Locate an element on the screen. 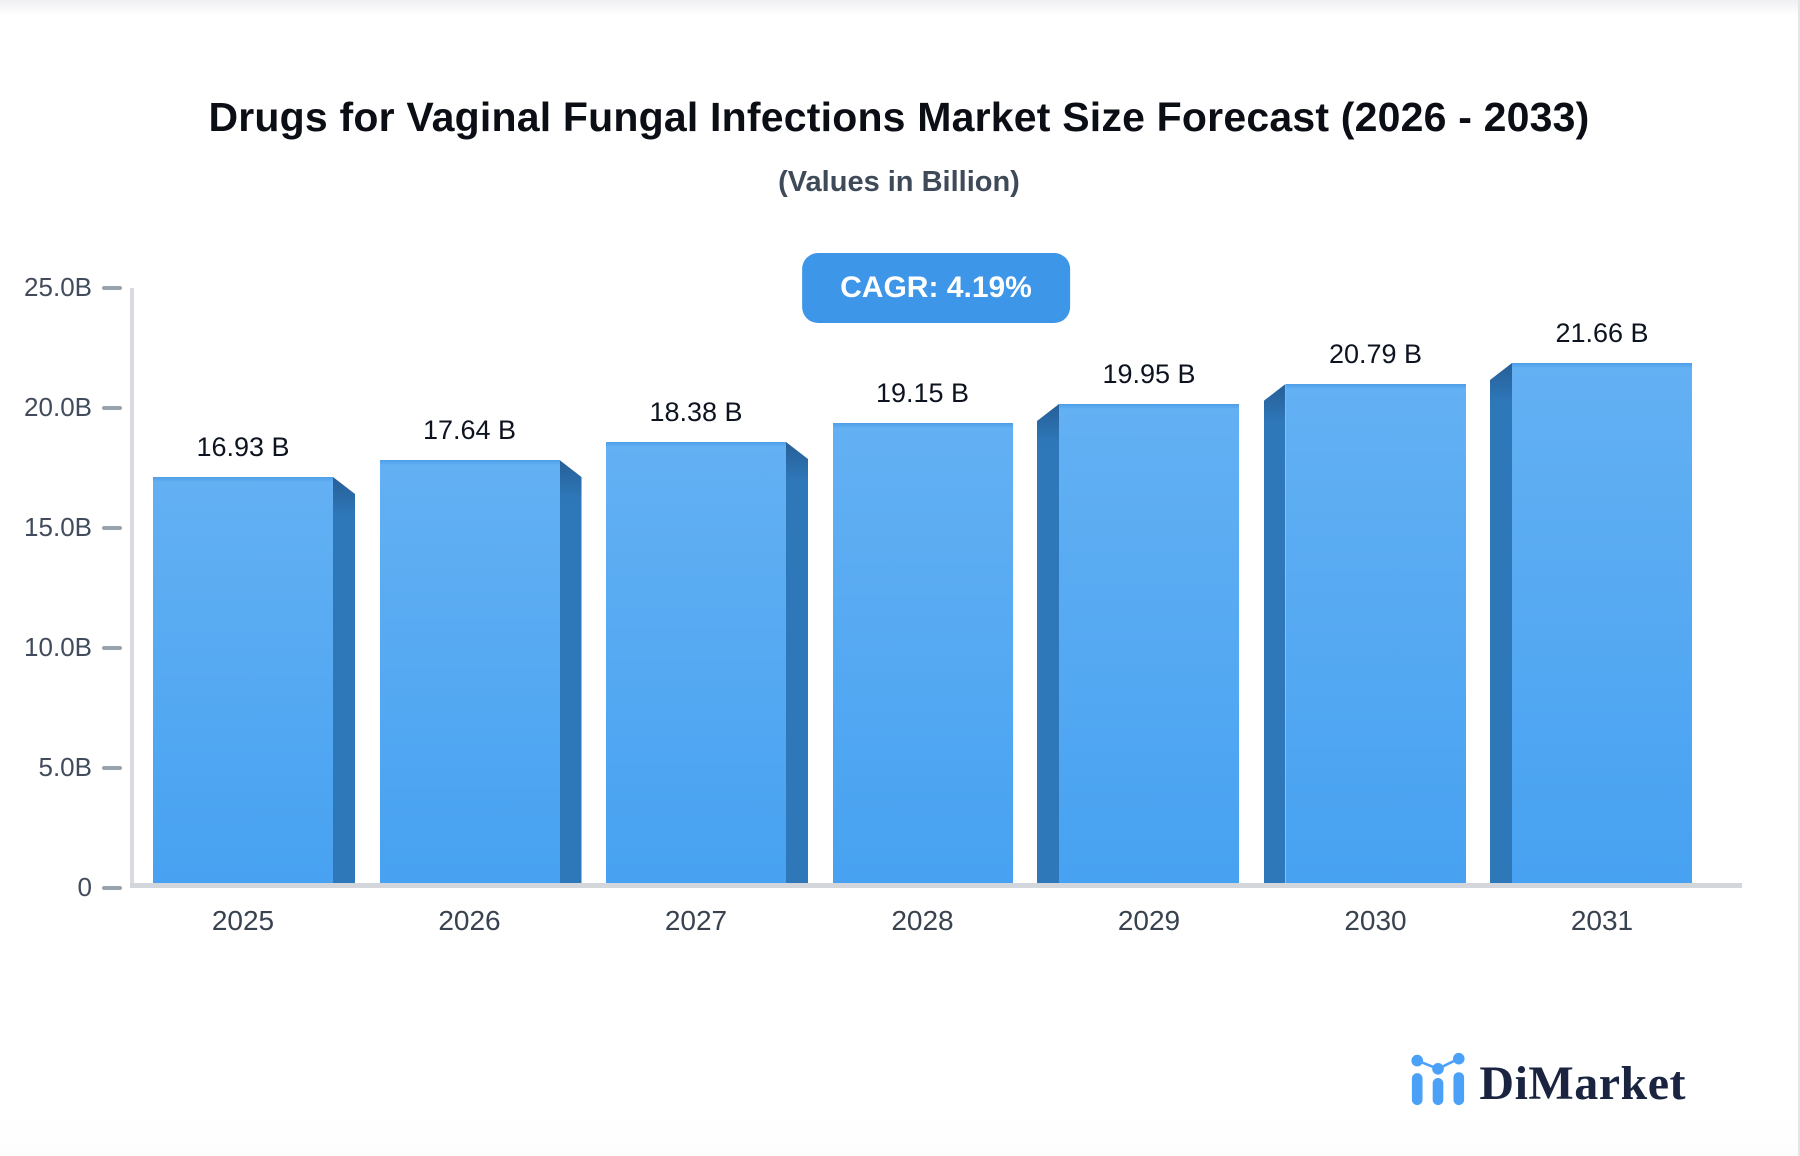  x-axis-category-label: 2030 is located at coordinates (1375, 920).